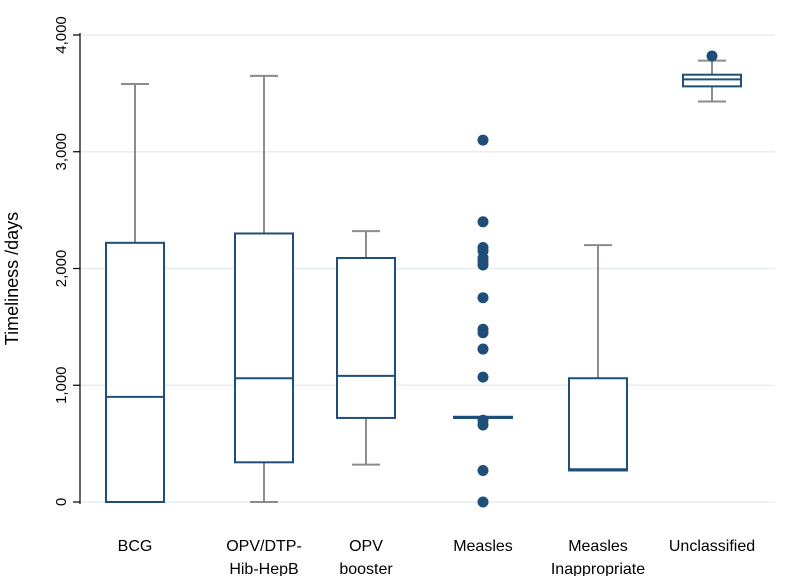  Describe the element at coordinates (264, 557) in the screenshot. I see `category-label: OPV/DTP- Hib-HepB` at that location.